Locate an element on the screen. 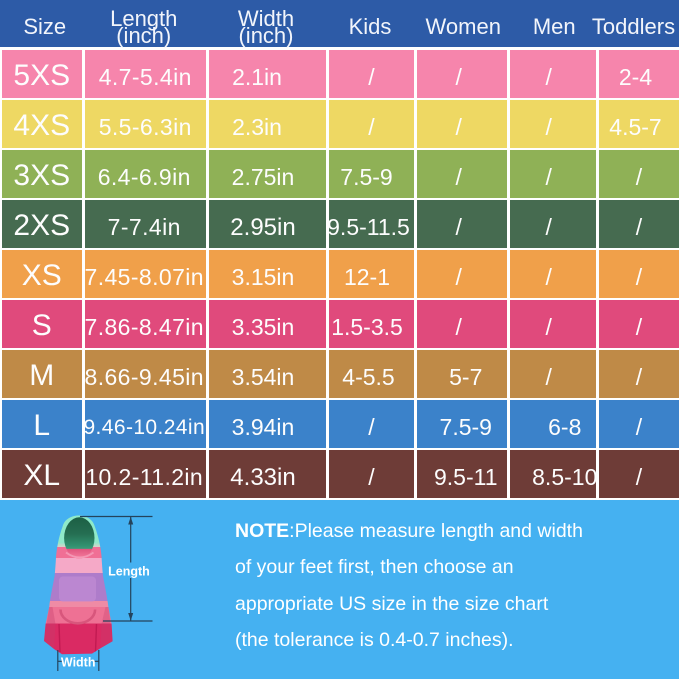 This screenshot has height=679, width=679. svg-text: Width is located at coordinates (78, 662).